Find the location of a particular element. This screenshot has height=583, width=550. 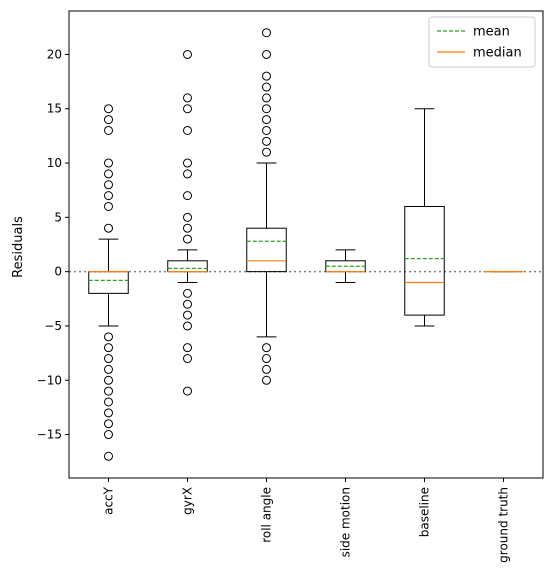

y-tick-label: 20 is located at coordinates (54, 54).